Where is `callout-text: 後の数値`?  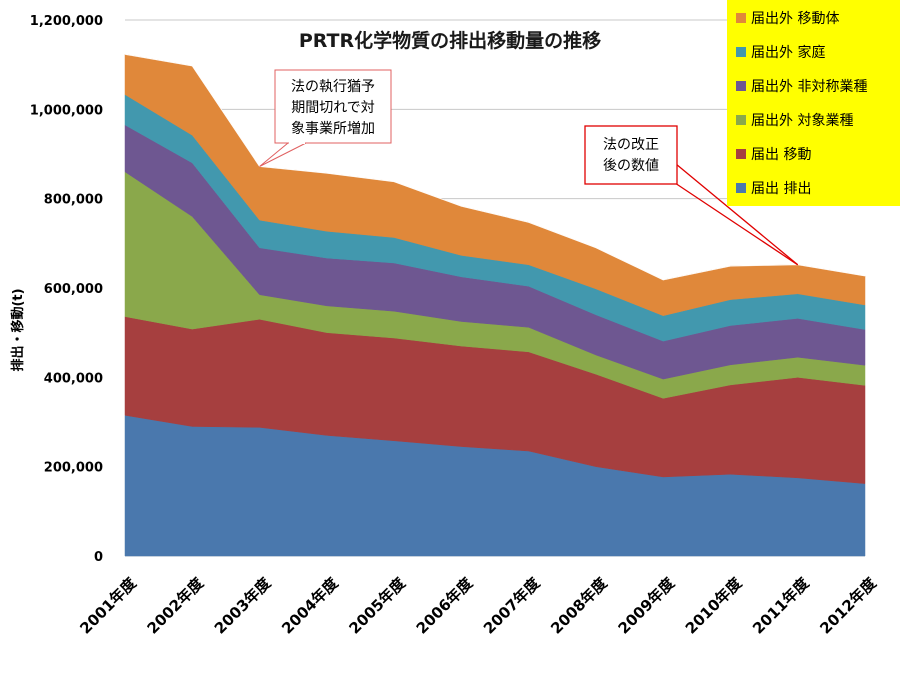 callout-text: 後の数値 is located at coordinates (631, 166).